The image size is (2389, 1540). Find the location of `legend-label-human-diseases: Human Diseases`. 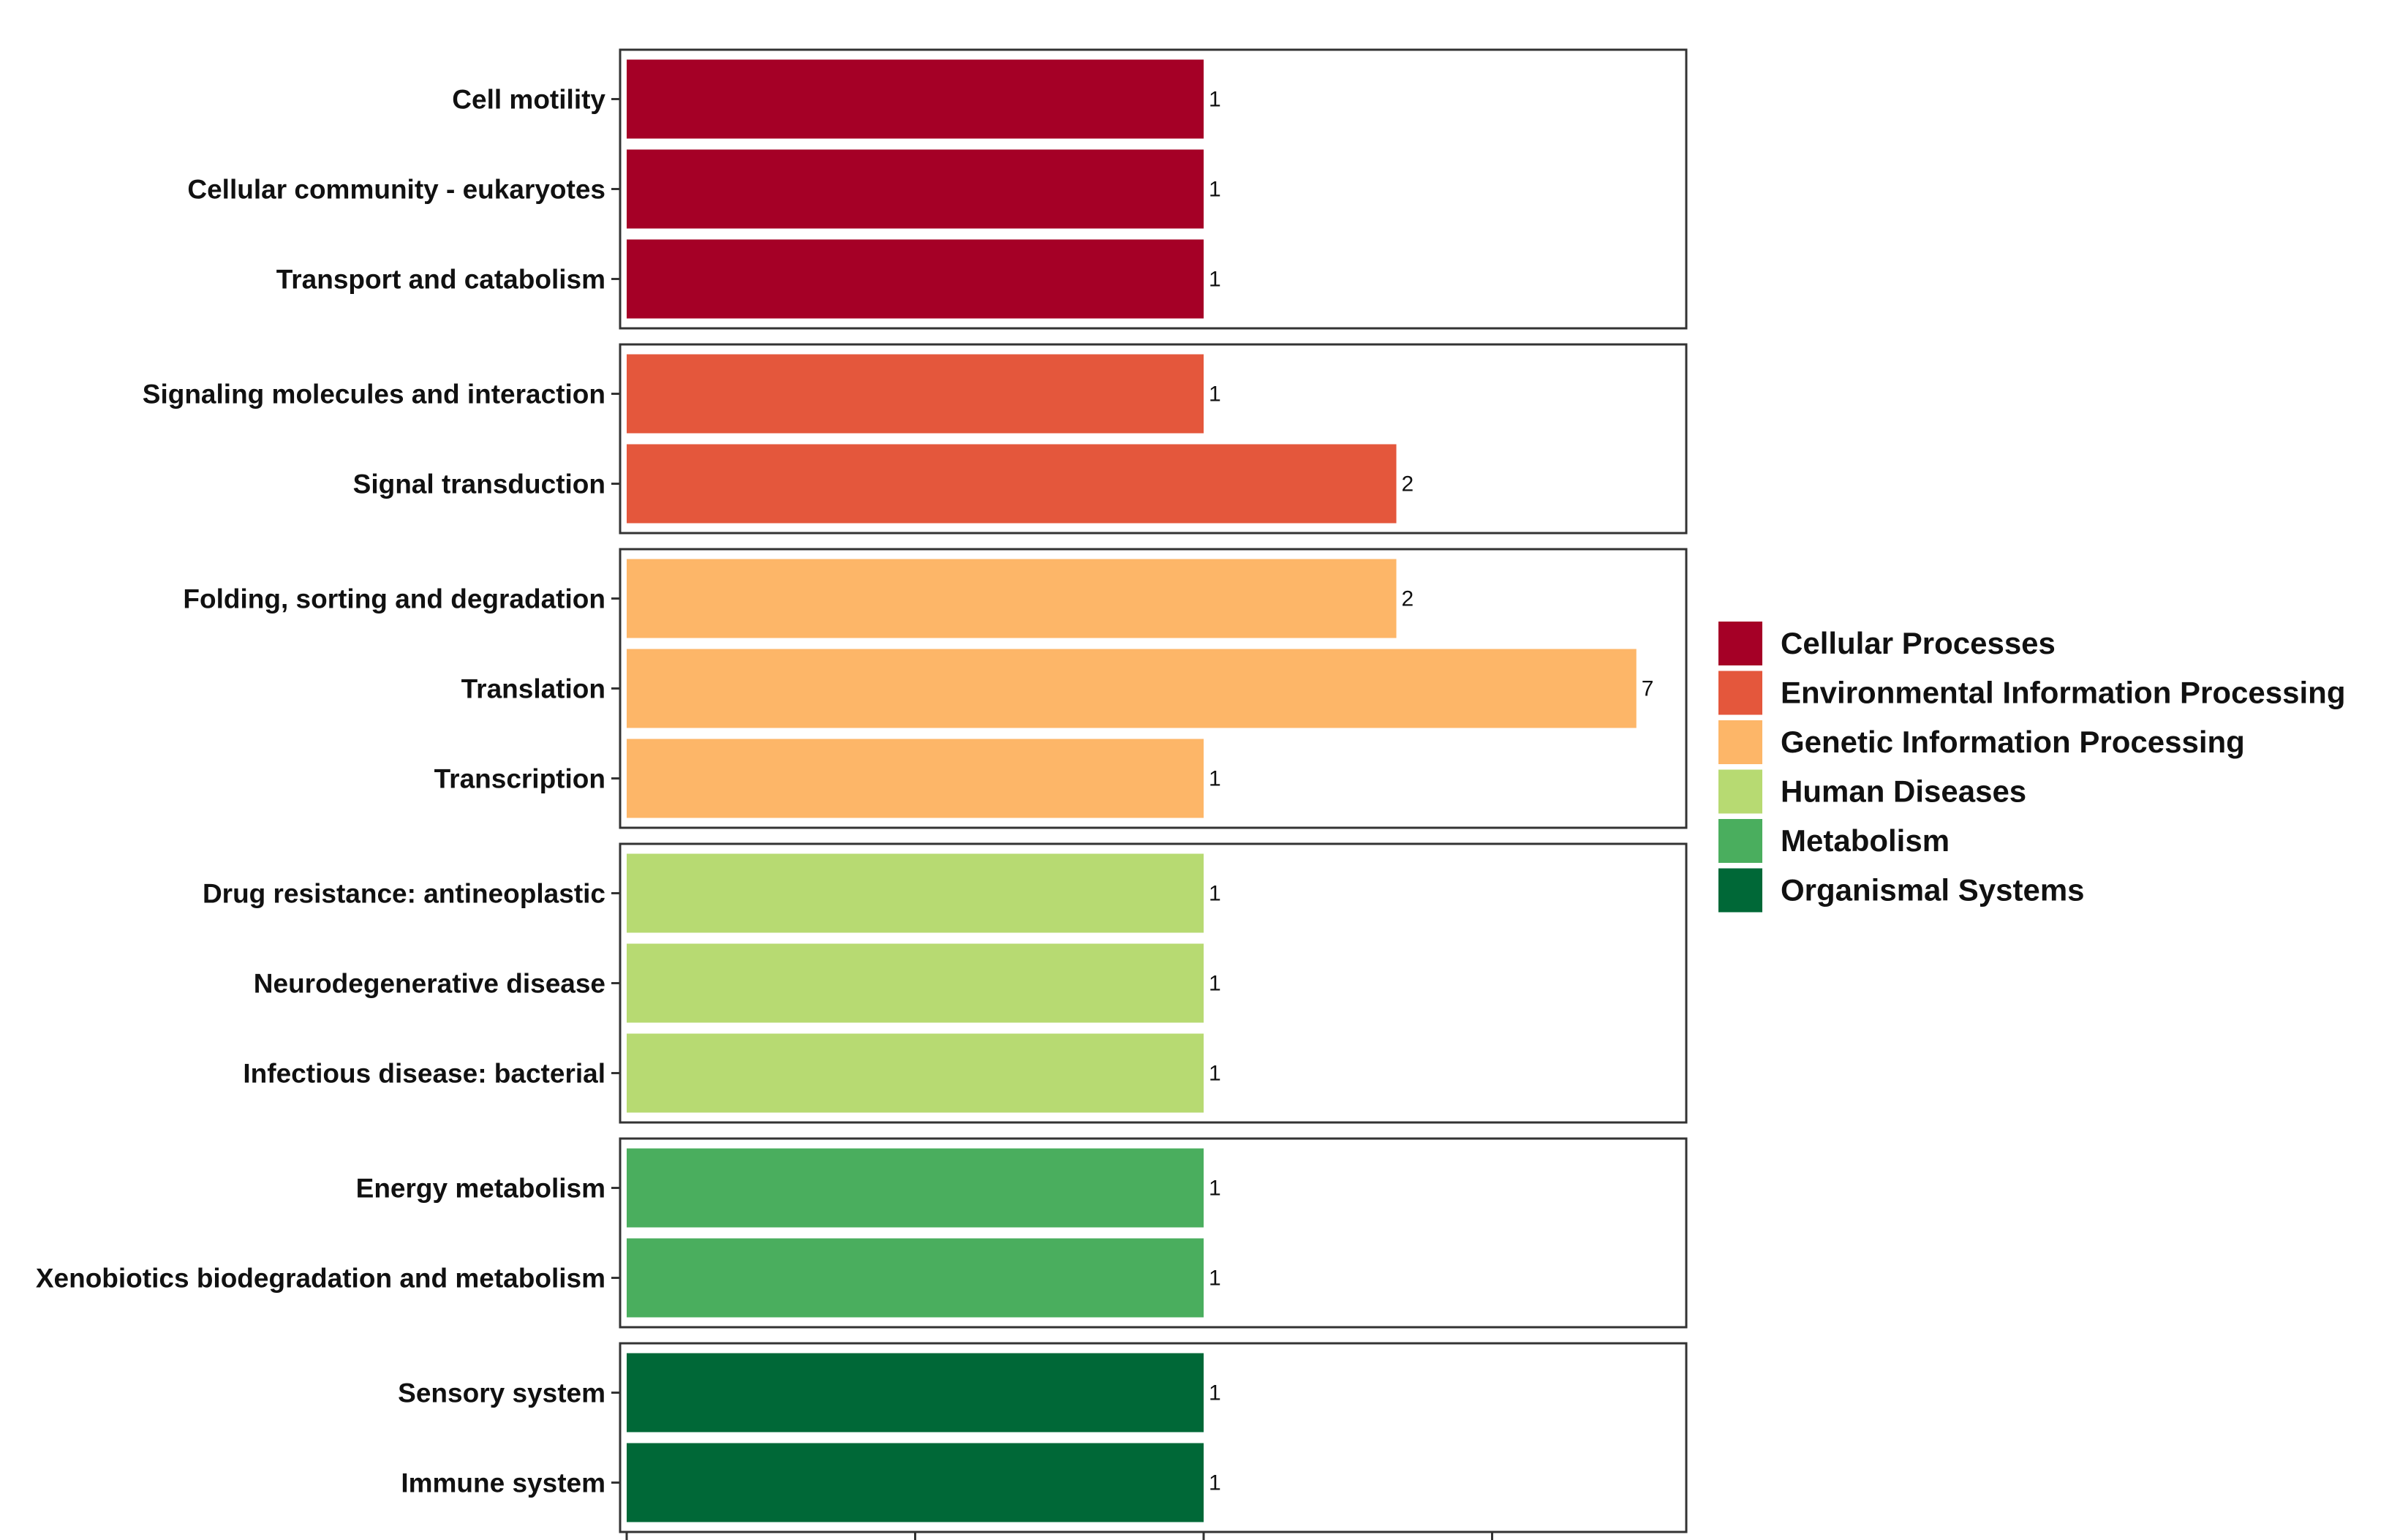

legend-label-human-diseases: Human Diseases is located at coordinates (1903, 791).